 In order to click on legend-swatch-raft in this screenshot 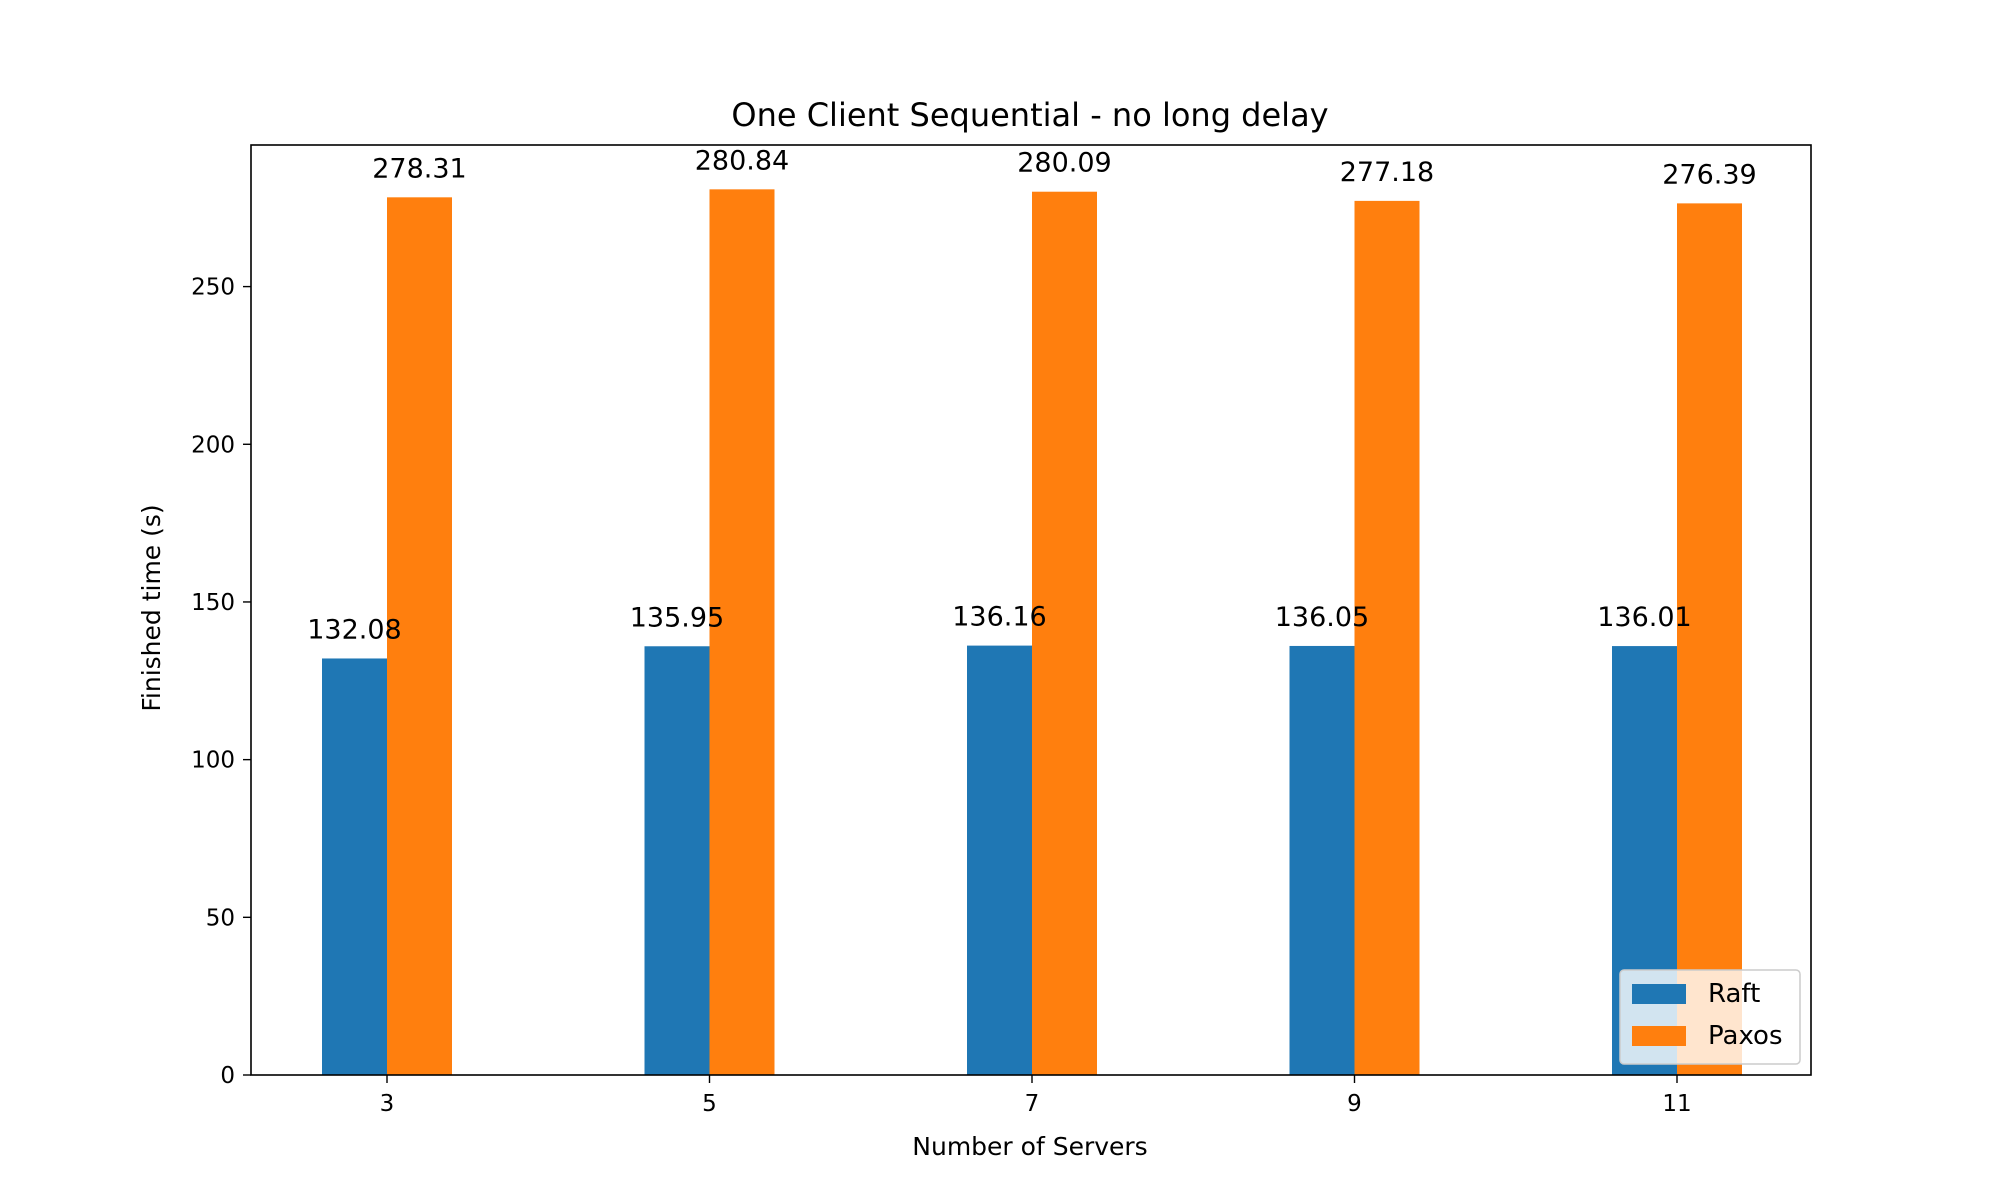, I will do `click(1659, 994)`.